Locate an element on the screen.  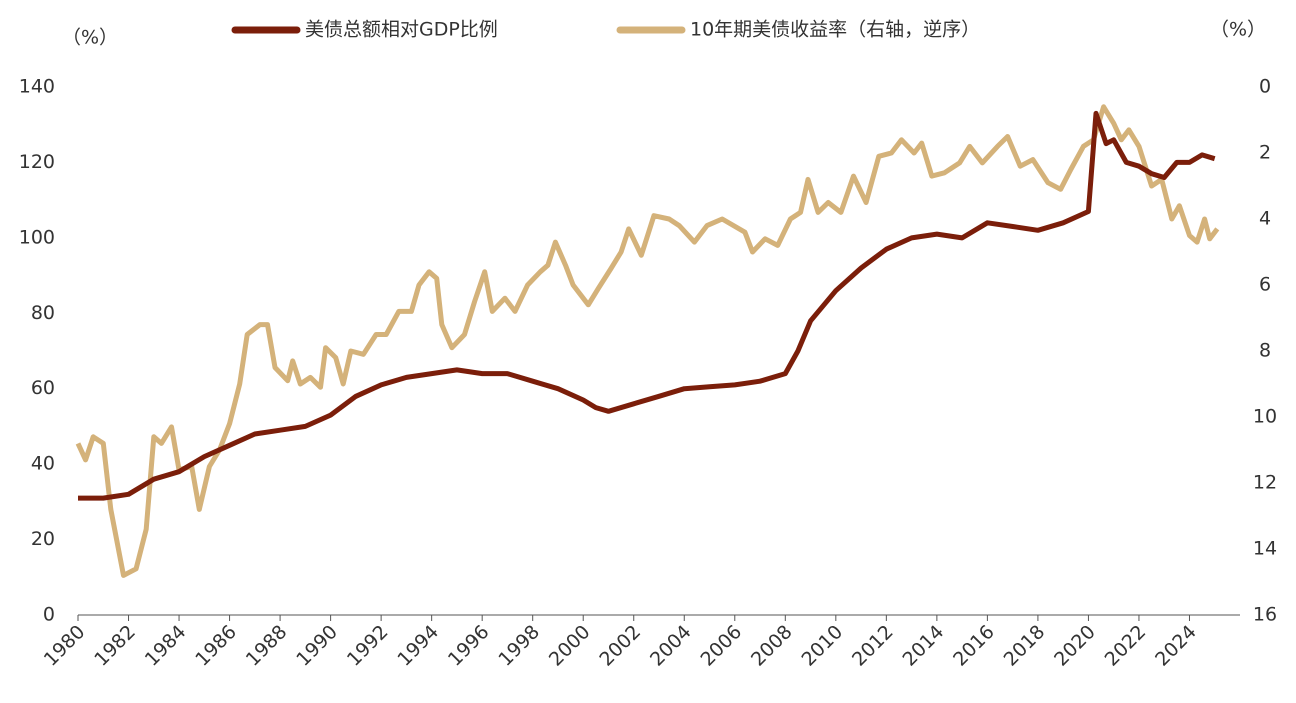
y2-tick-label: 10 is located at coordinates (1265, 417).